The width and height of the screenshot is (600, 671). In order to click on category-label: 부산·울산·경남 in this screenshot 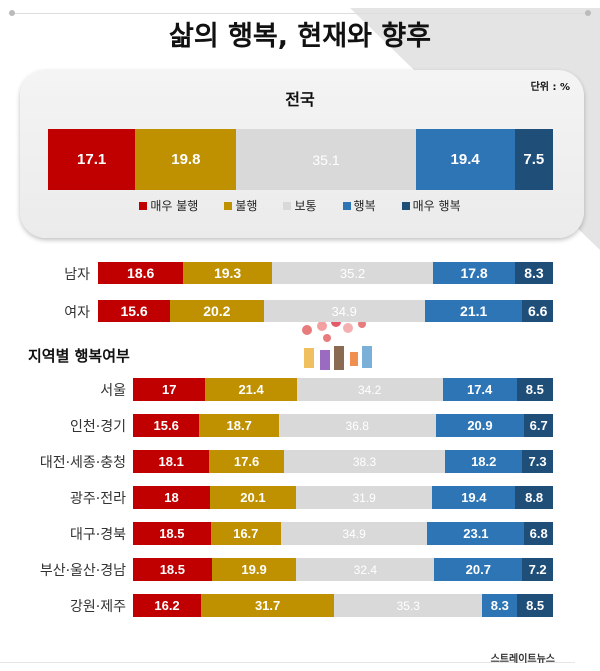, I will do `click(82, 571)`.